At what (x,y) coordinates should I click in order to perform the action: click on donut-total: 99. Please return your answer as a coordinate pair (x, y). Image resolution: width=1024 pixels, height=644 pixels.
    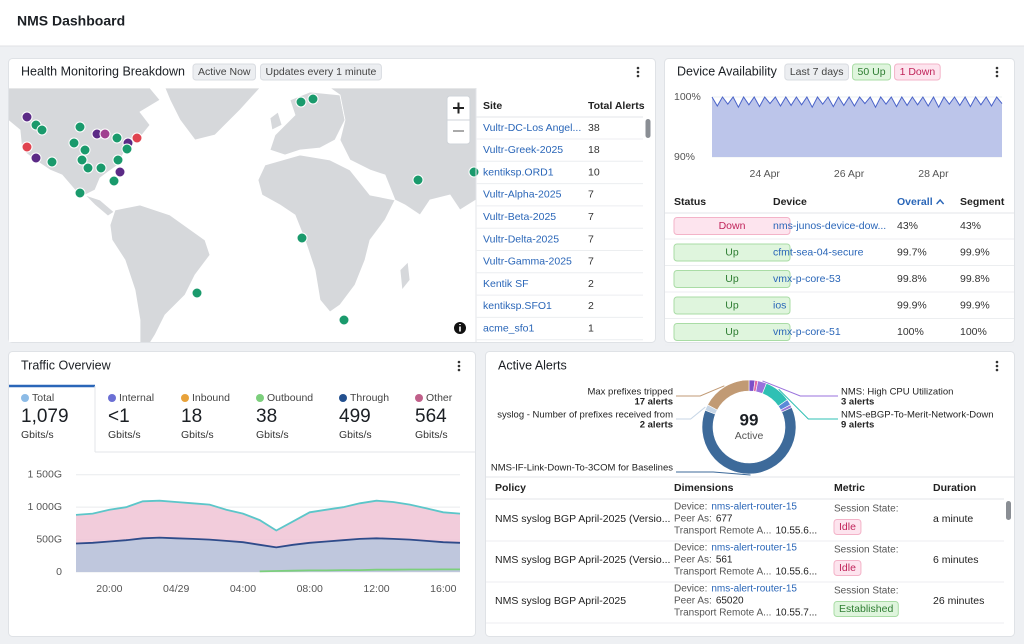
    Looking at the image, I should click on (749, 419).